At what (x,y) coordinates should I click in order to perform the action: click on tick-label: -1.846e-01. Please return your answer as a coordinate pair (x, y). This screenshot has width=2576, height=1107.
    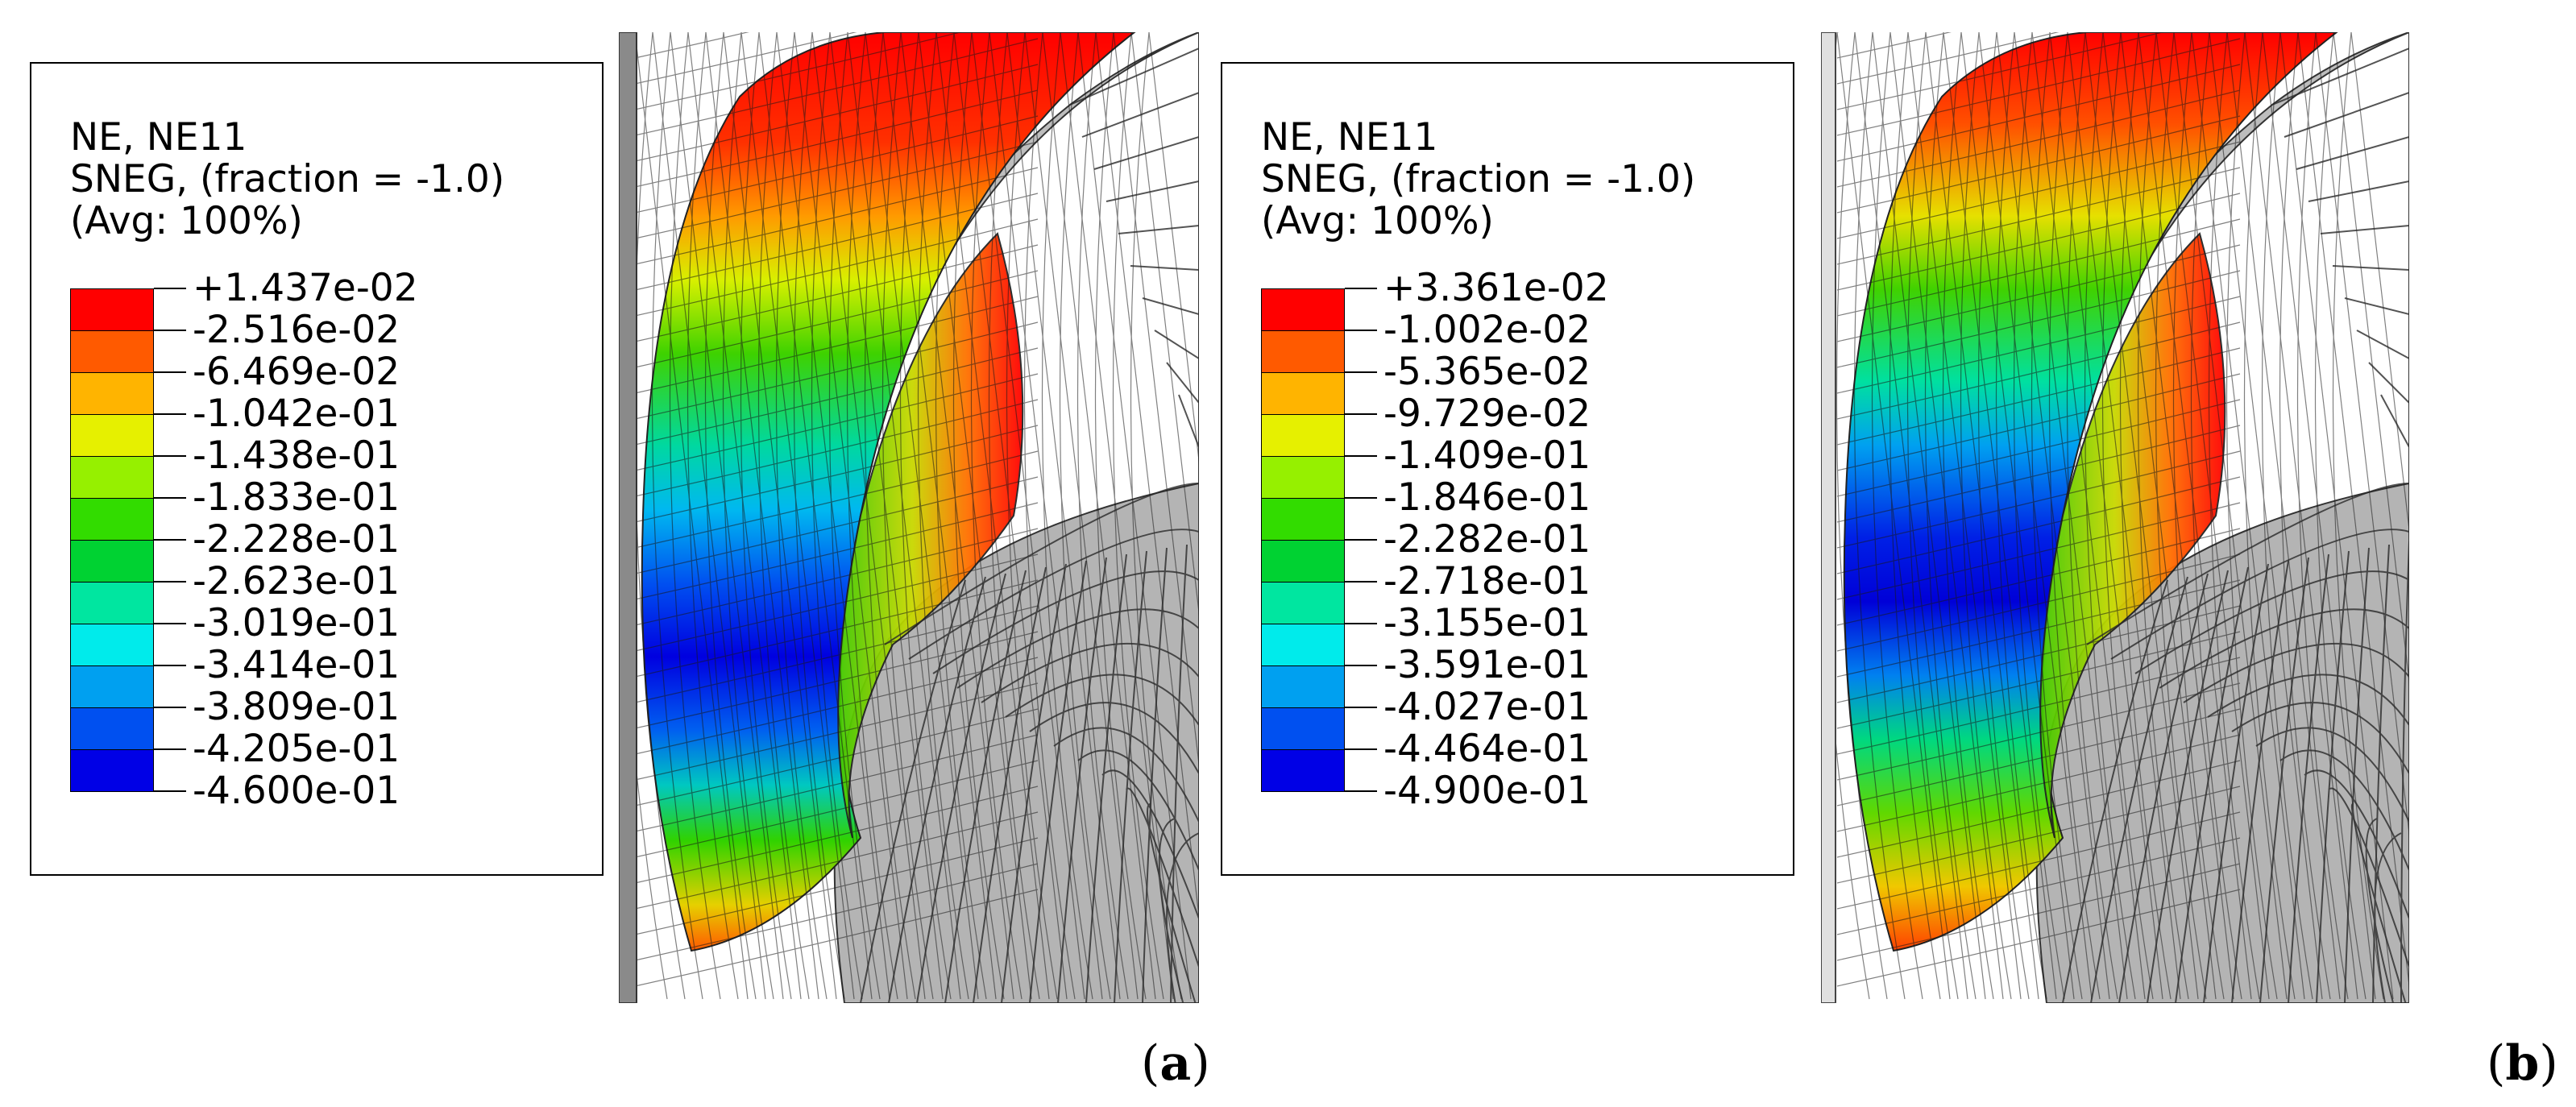
    Looking at the image, I should click on (1487, 498).